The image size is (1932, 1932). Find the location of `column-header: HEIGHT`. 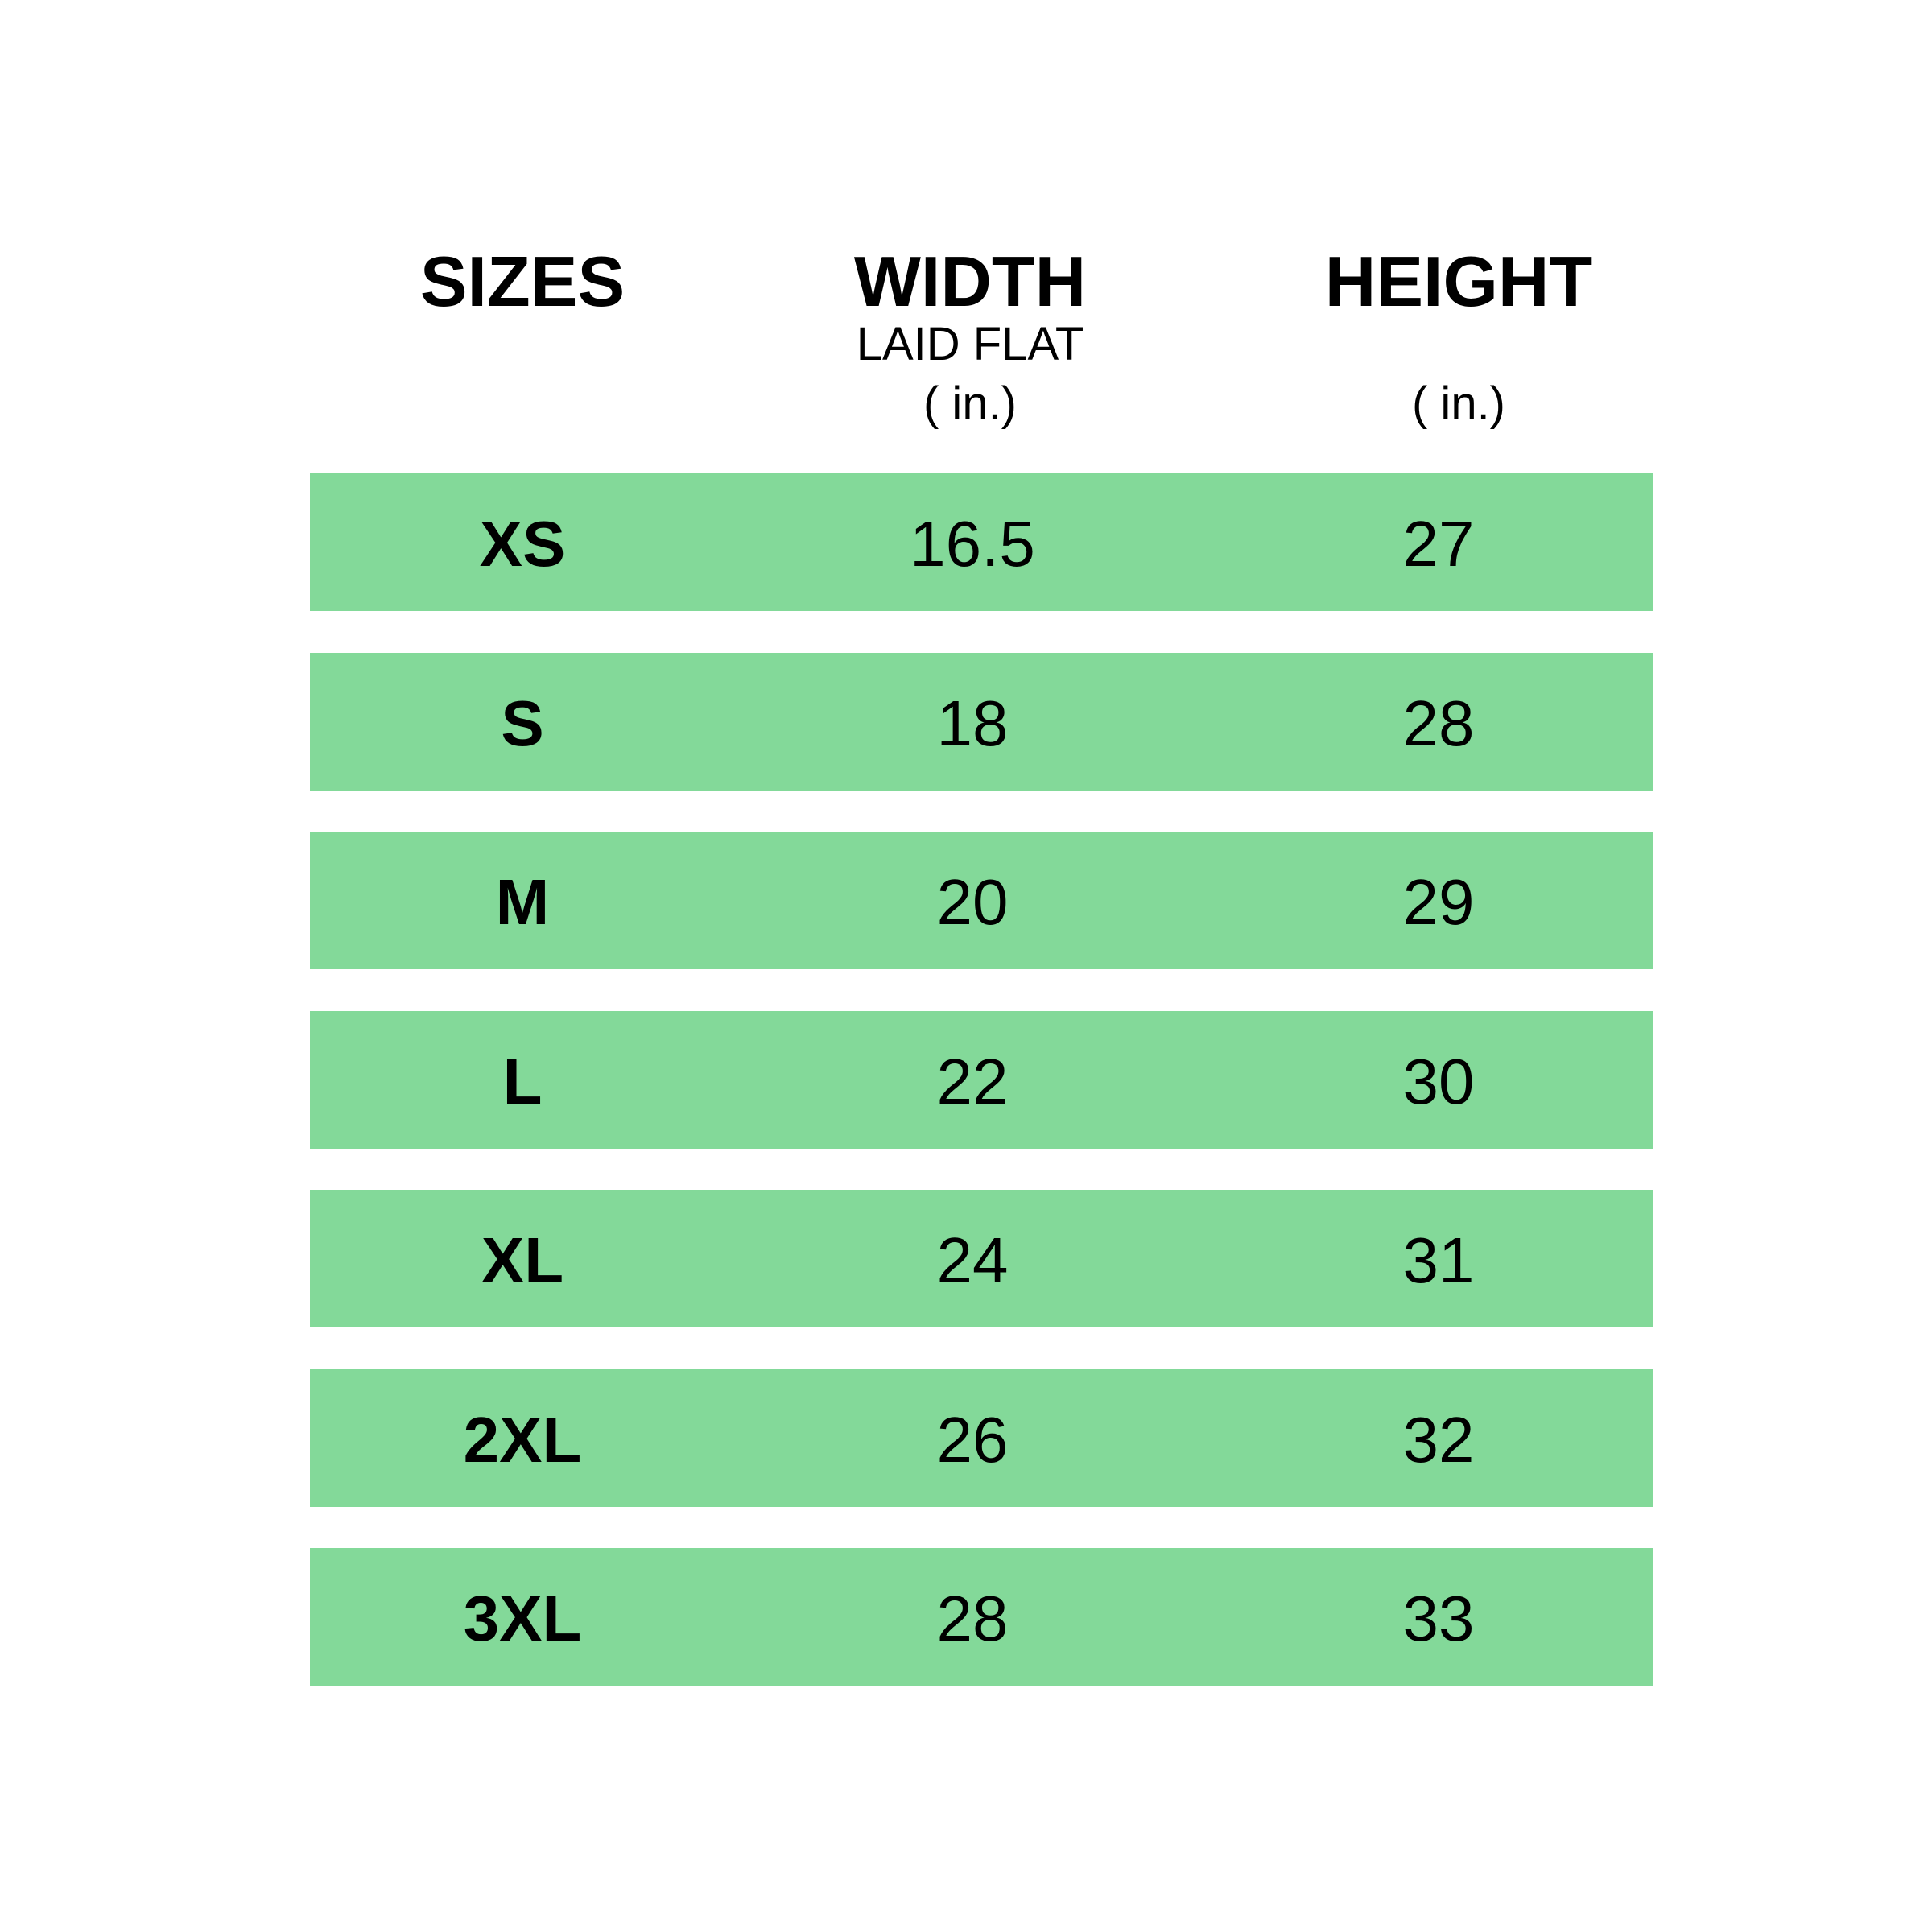

column-header: HEIGHT is located at coordinates (1458, 281).